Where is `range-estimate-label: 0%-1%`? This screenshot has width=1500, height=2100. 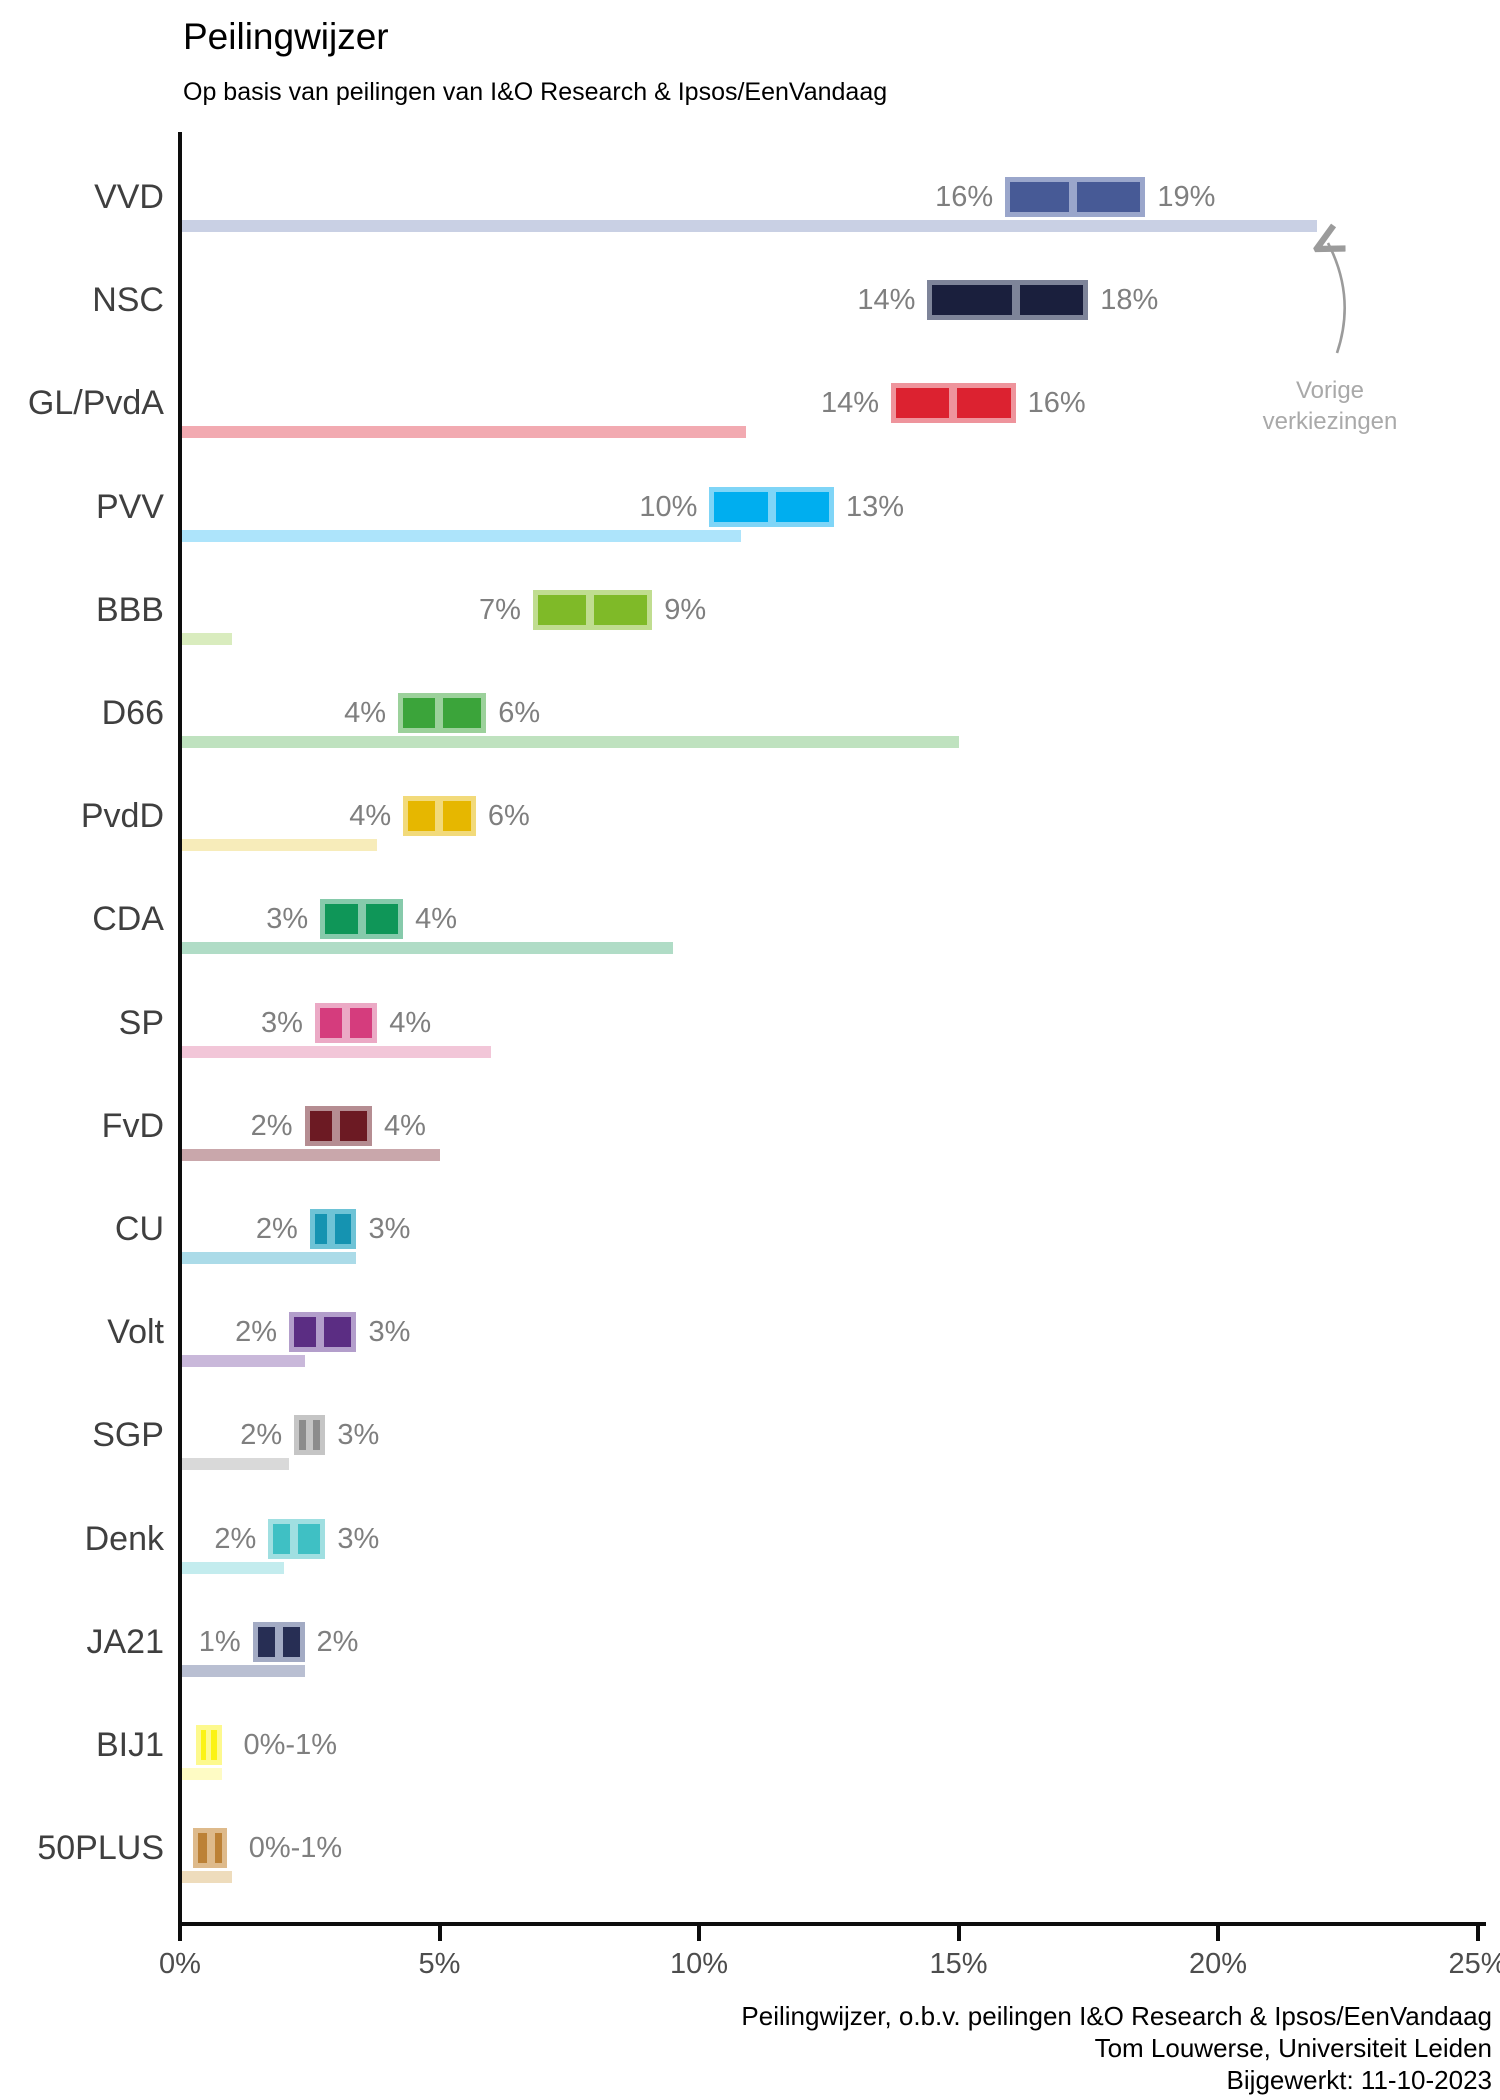 range-estimate-label: 0%-1% is located at coordinates (295, 1848).